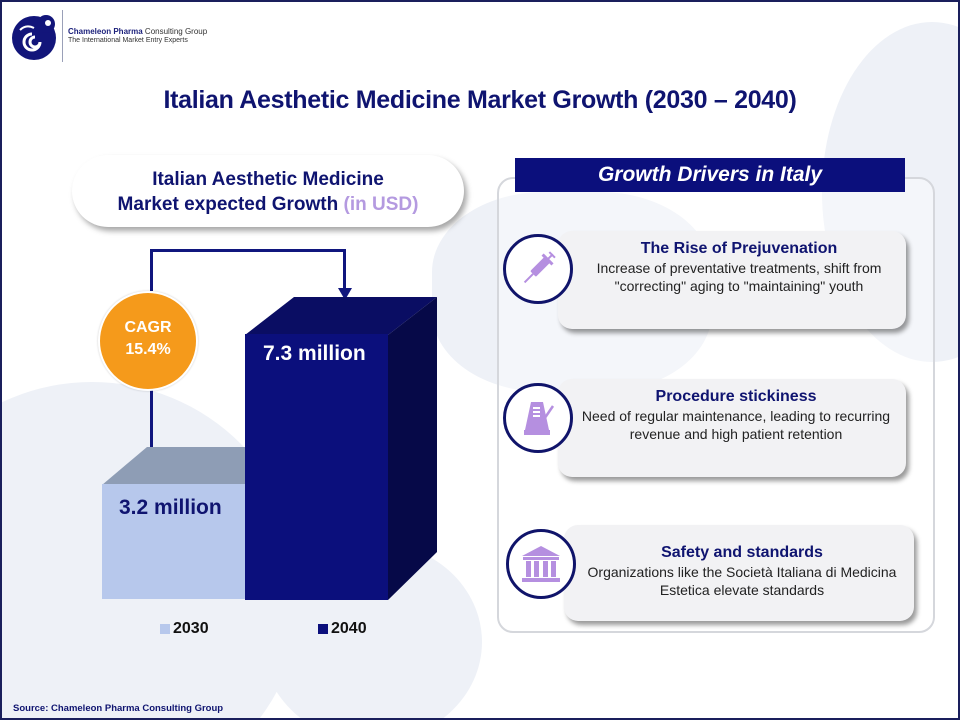 Image resolution: width=960 pixels, height=720 pixels. I want to click on company-tagline: The International Market Entry Experts, so click(128, 40).